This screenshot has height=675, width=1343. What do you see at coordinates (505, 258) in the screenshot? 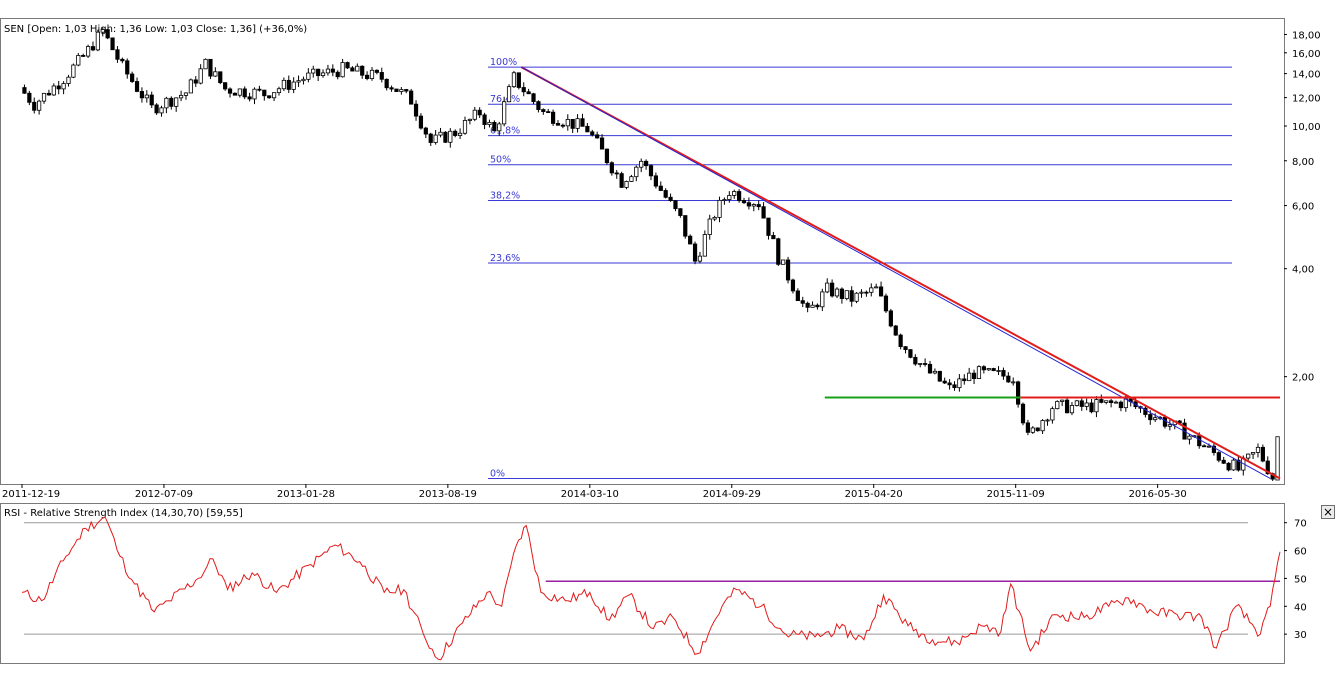
I see `fib-level-label: 23,6%` at bounding box center [505, 258].